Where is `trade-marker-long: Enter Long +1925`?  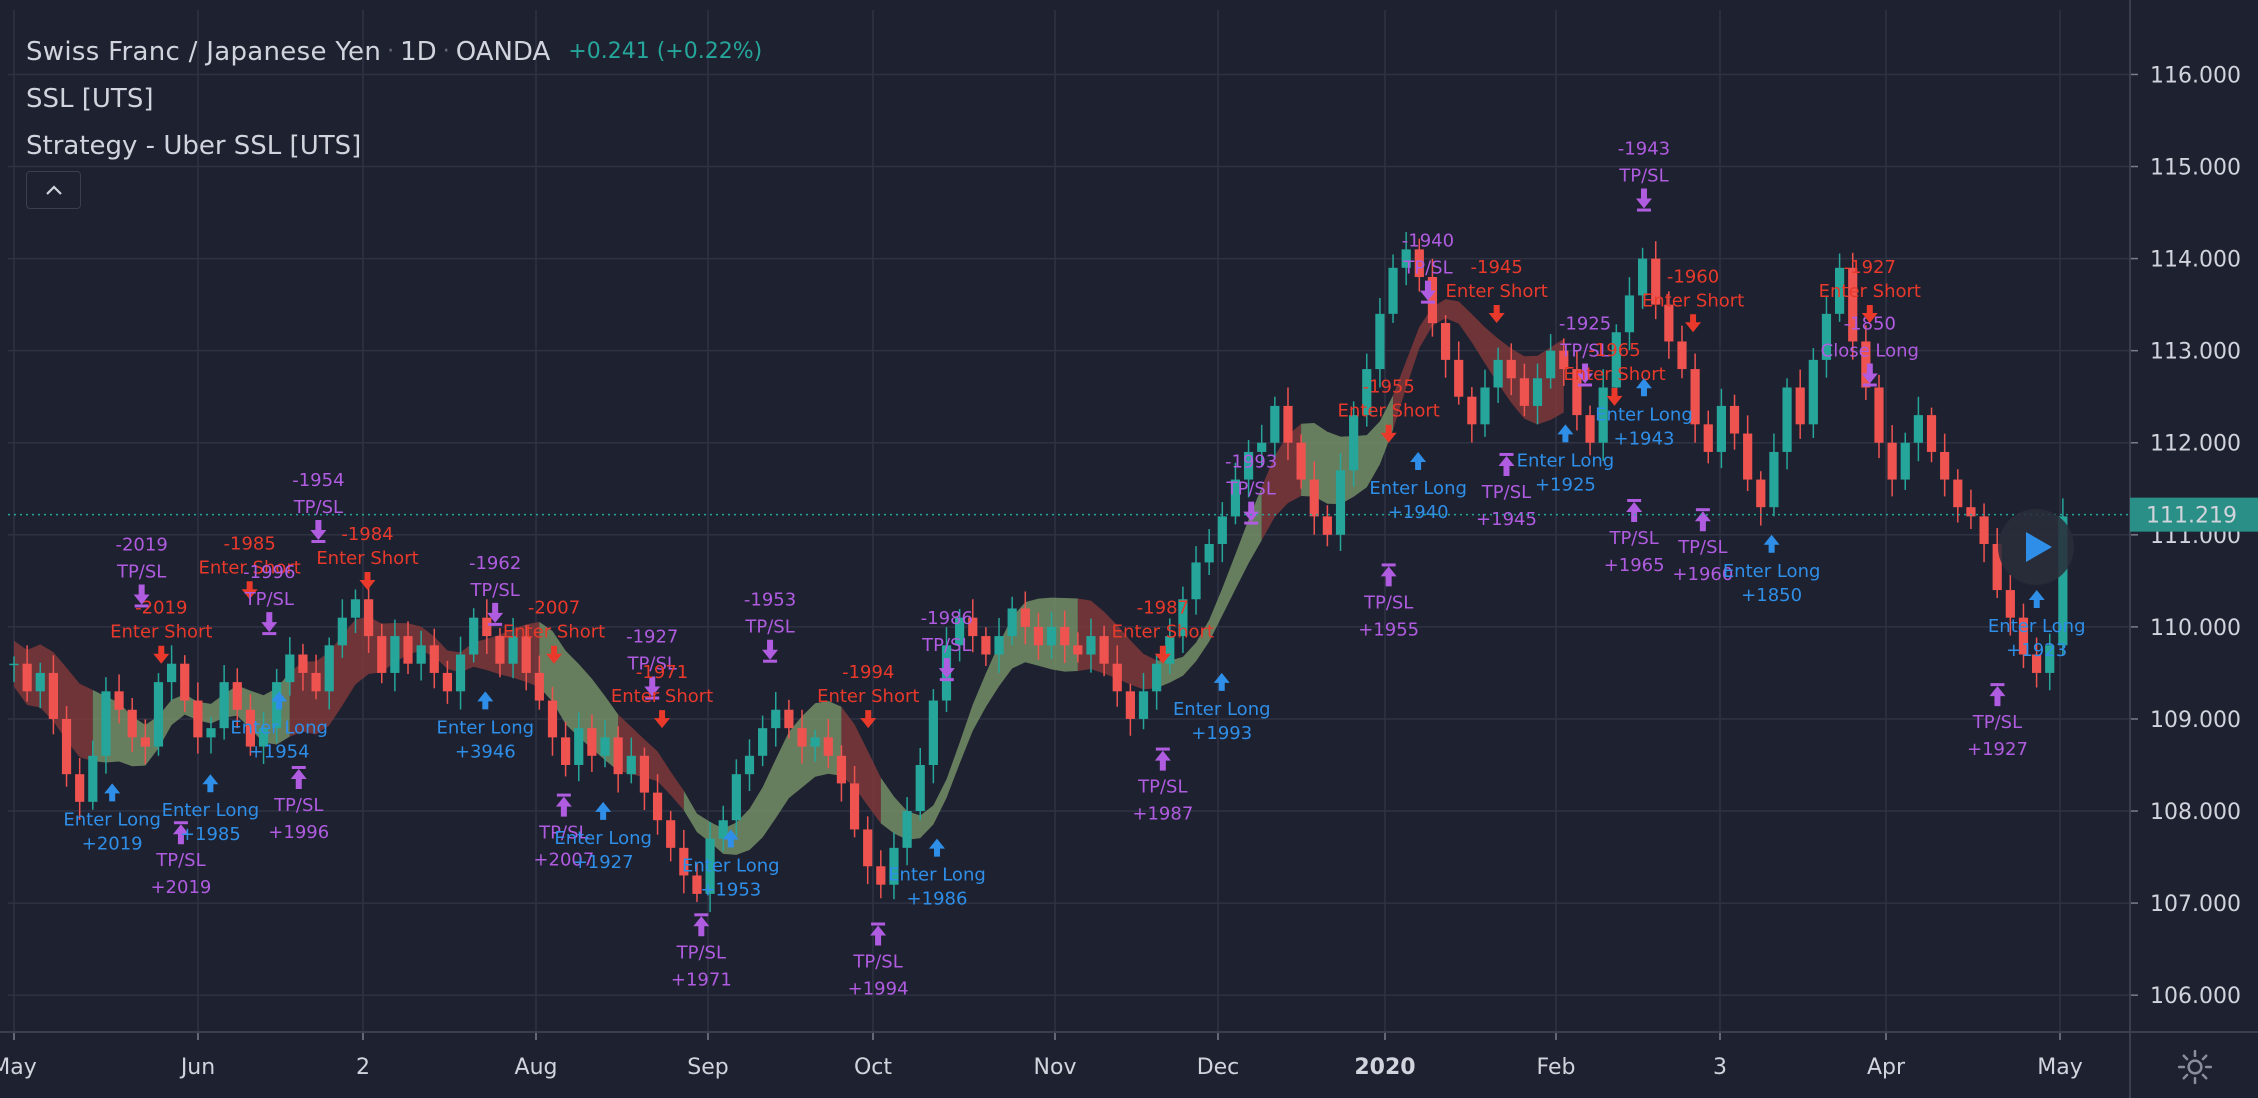
trade-marker-long: Enter Long +1925 is located at coordinates (1565, 459).